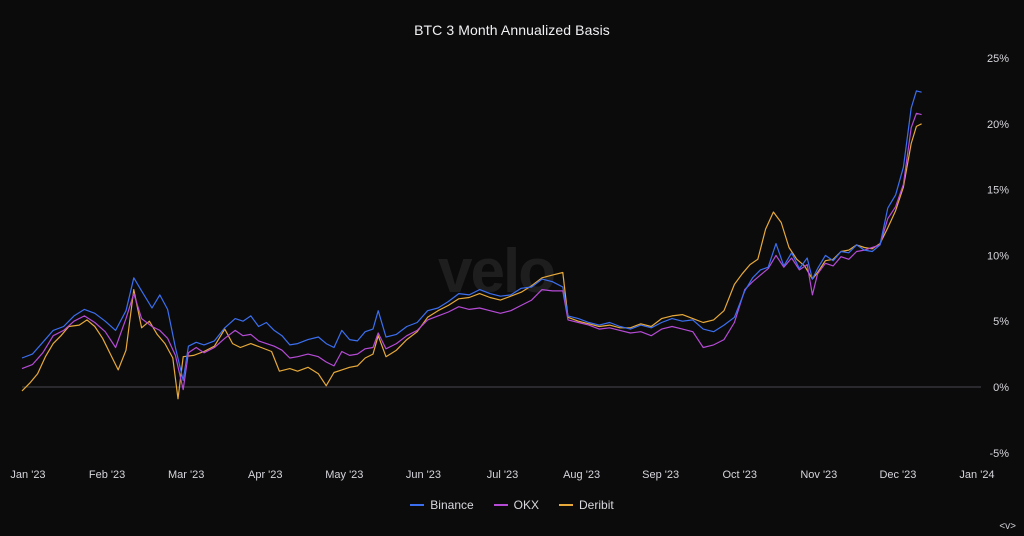 This screenshot has width=1024, height=536. Describe the element at coordinates (998, 191) in the screenshot. I see `y-tick-label: 15%` at that location.